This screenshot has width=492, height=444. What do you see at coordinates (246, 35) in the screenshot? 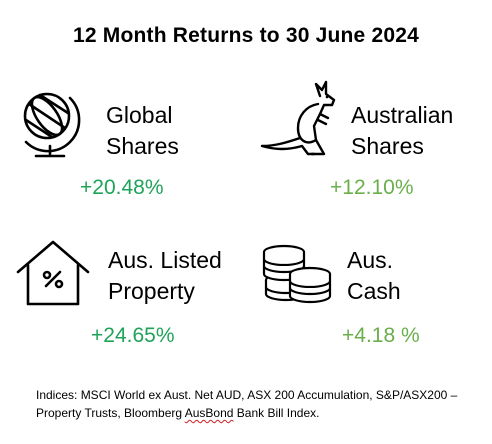
I see `page-title: 12 Month Returns to 30 June 2024` at bounding box center [246, 35].